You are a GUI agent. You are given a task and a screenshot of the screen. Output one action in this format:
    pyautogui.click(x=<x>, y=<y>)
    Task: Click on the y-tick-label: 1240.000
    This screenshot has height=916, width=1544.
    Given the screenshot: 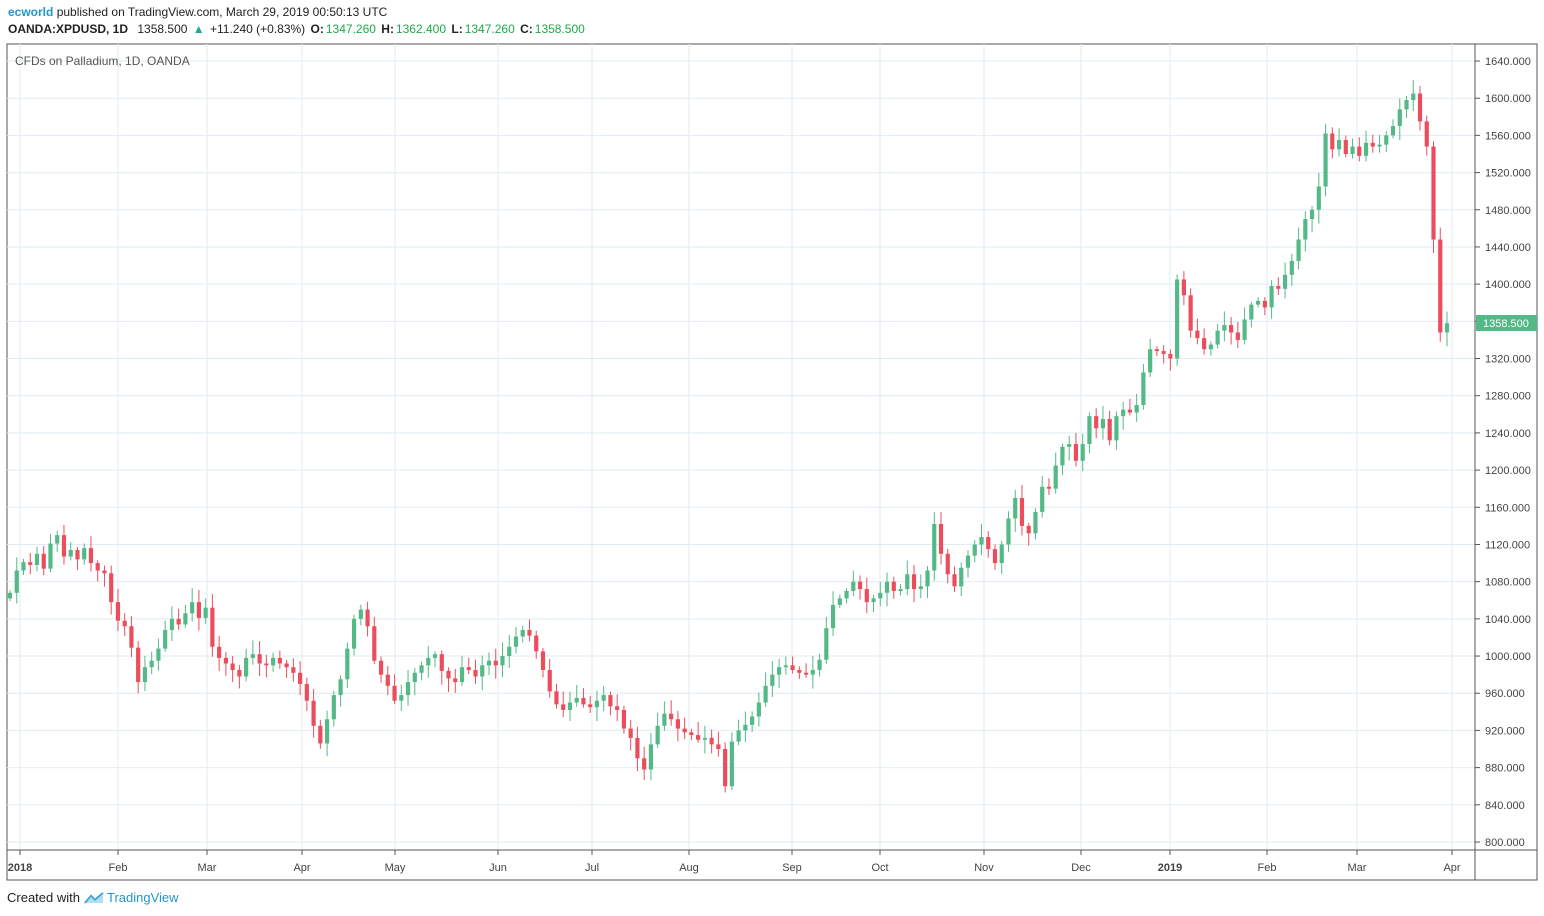 What is the action you would take?
    pyautogui.click(x=1508, y=434)
    